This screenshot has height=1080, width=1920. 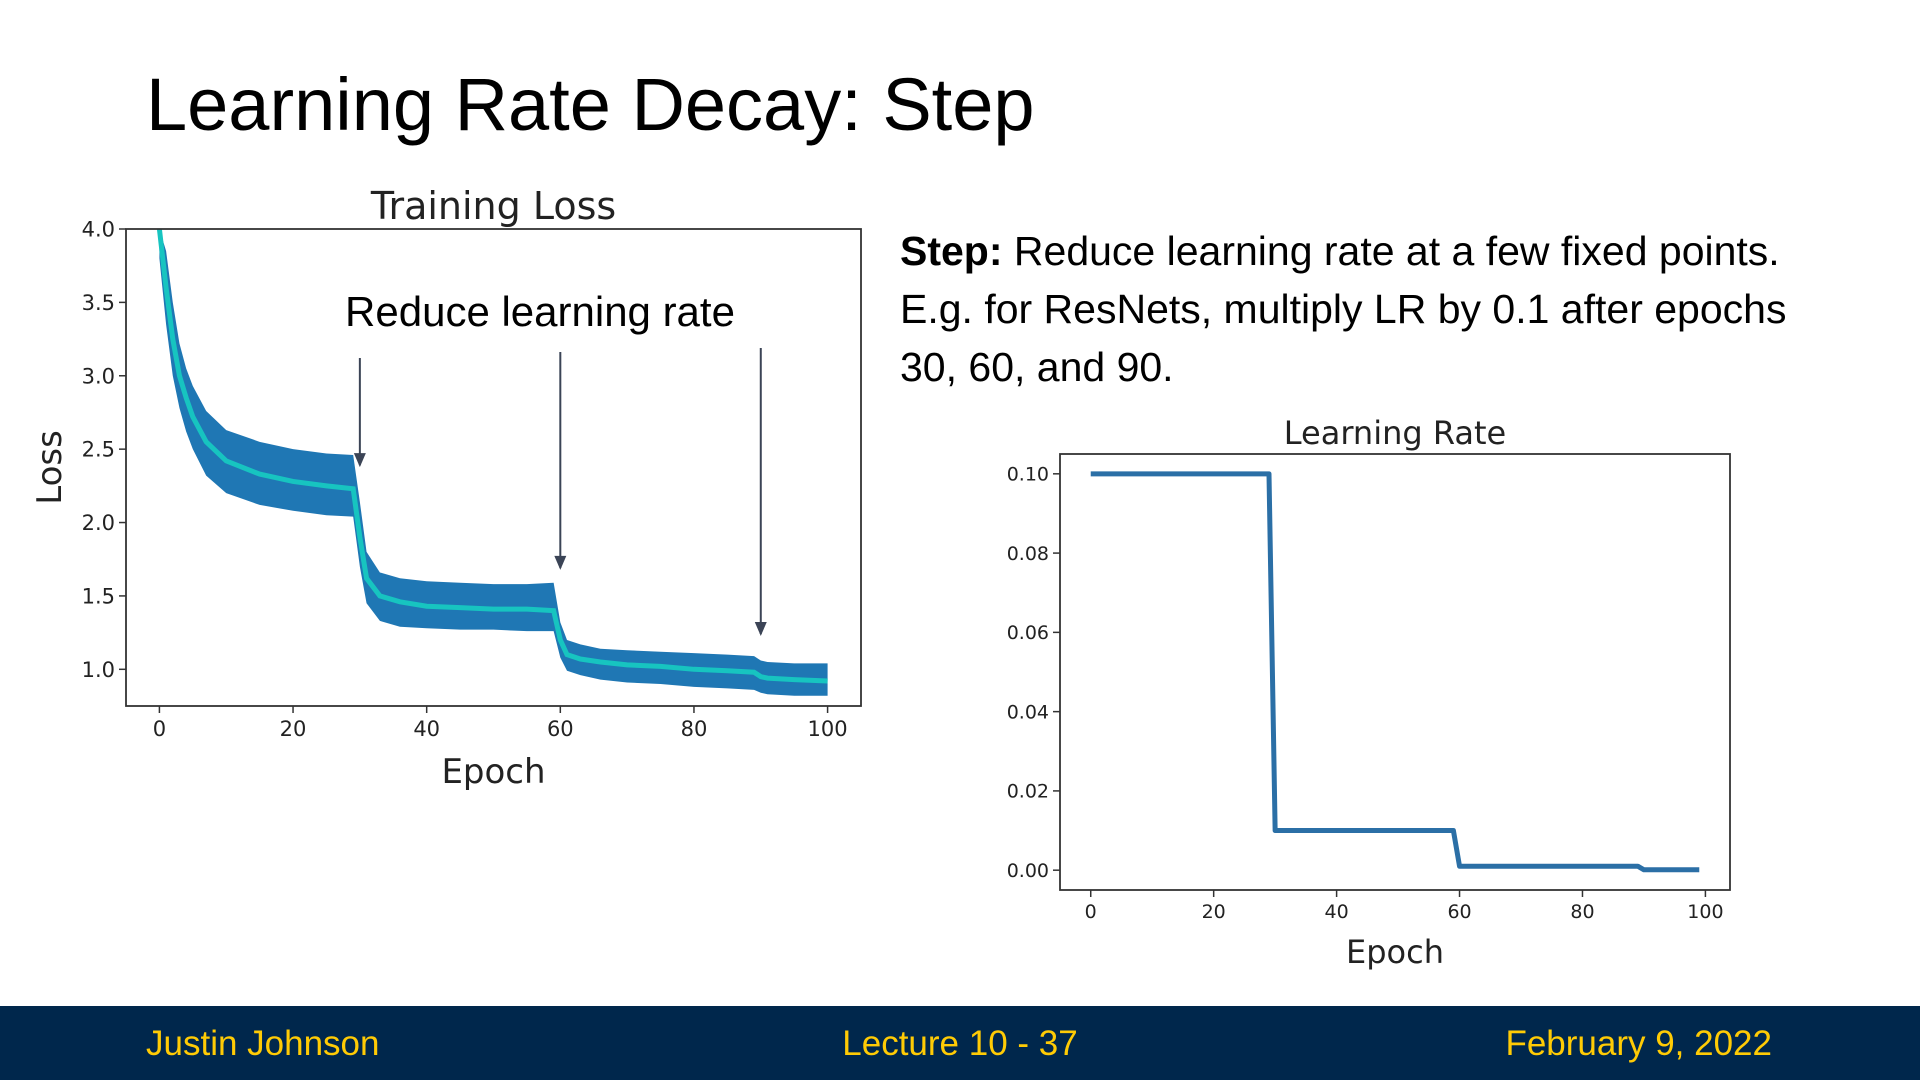 I want to click on lr-xtick-label: 60, so click(x=1459, y=912).